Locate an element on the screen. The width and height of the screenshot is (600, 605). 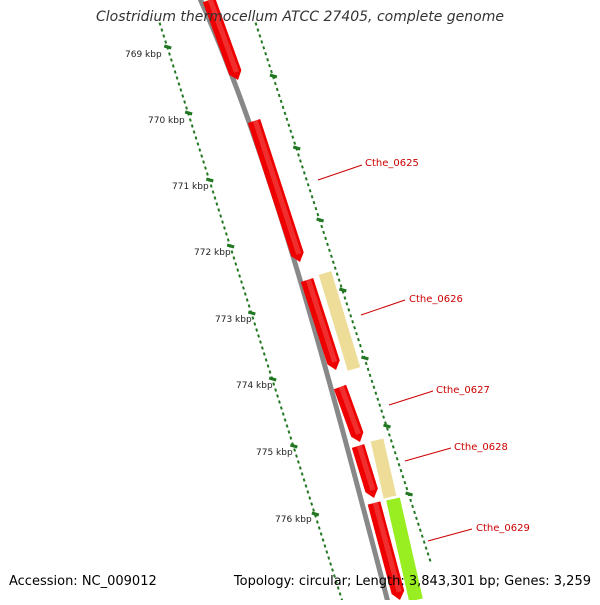
tick-label: 772 kbp is located at coordinates (212, 253).